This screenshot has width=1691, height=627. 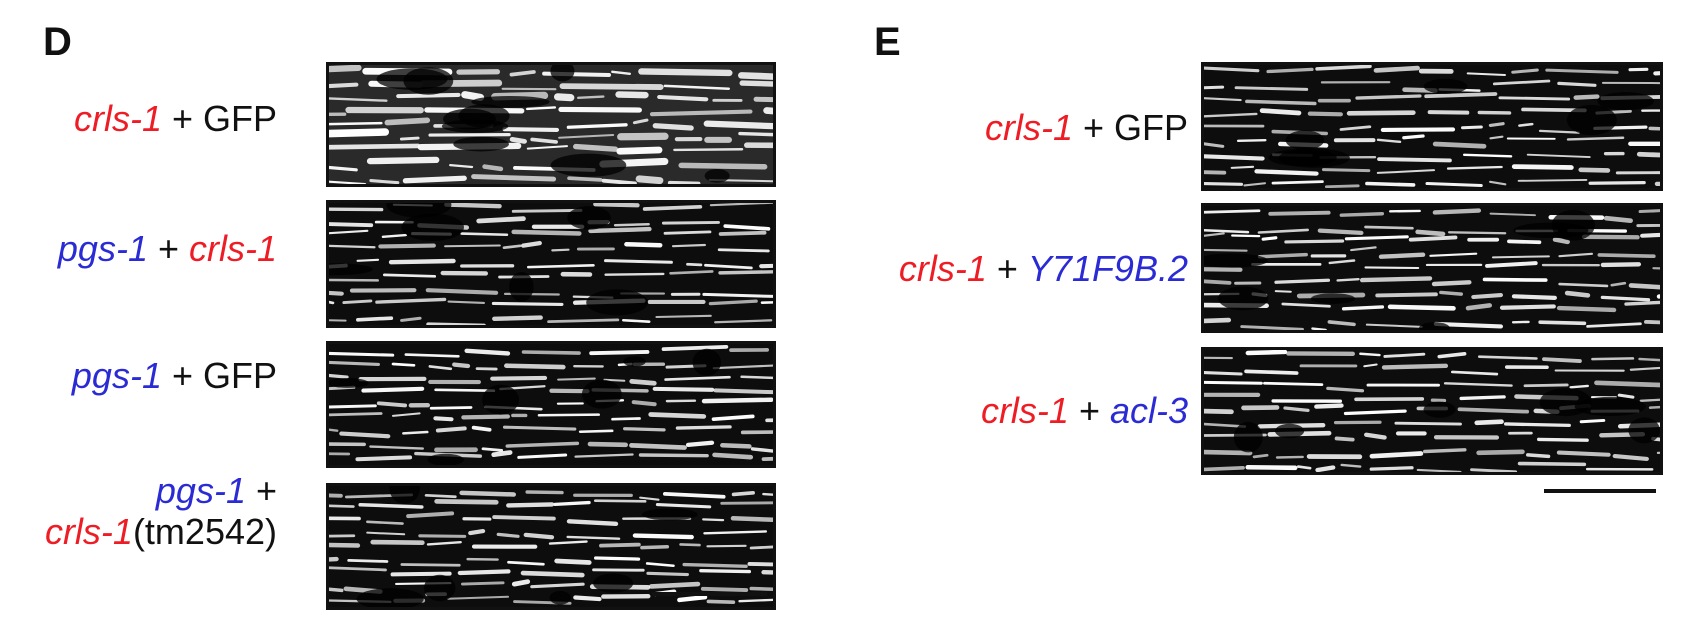 I want to click on label-d-1: crls-1 + GFP, so click(x=175, y=118).